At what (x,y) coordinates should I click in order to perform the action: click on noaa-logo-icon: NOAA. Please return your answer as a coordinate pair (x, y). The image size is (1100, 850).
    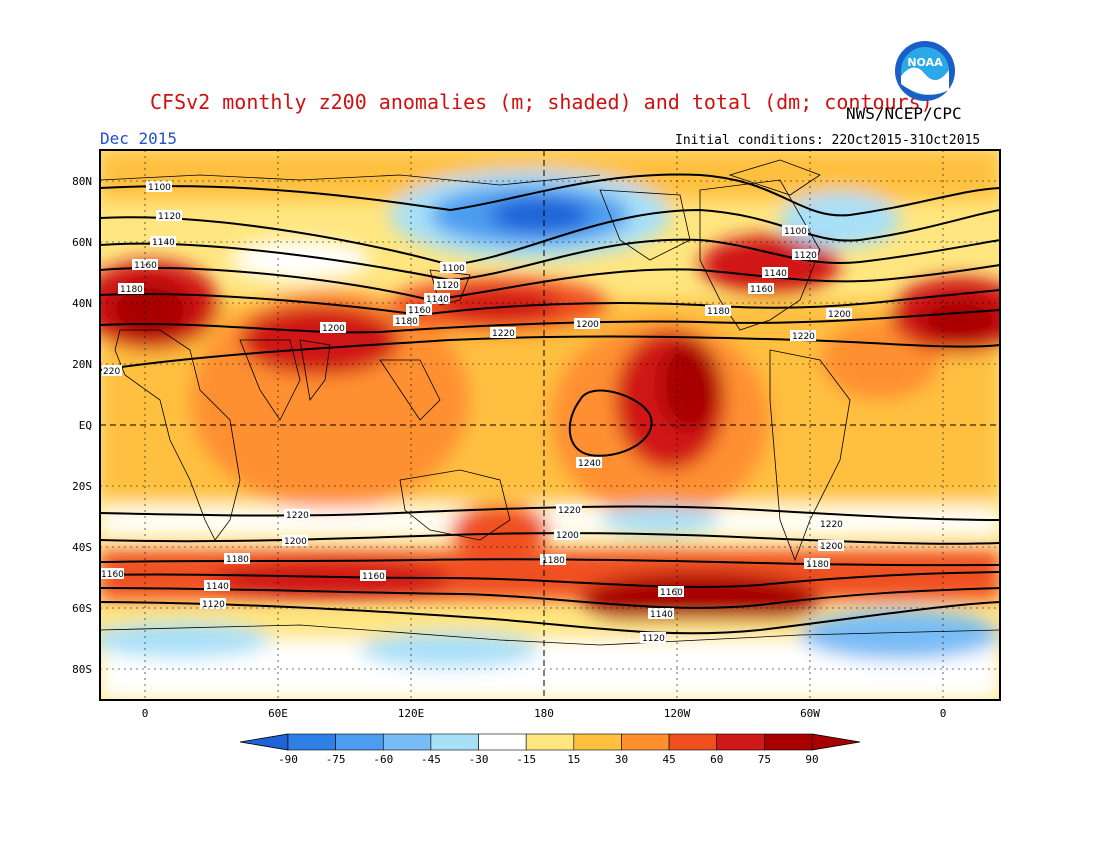
    Looking at the image, I should click on (925, 71).